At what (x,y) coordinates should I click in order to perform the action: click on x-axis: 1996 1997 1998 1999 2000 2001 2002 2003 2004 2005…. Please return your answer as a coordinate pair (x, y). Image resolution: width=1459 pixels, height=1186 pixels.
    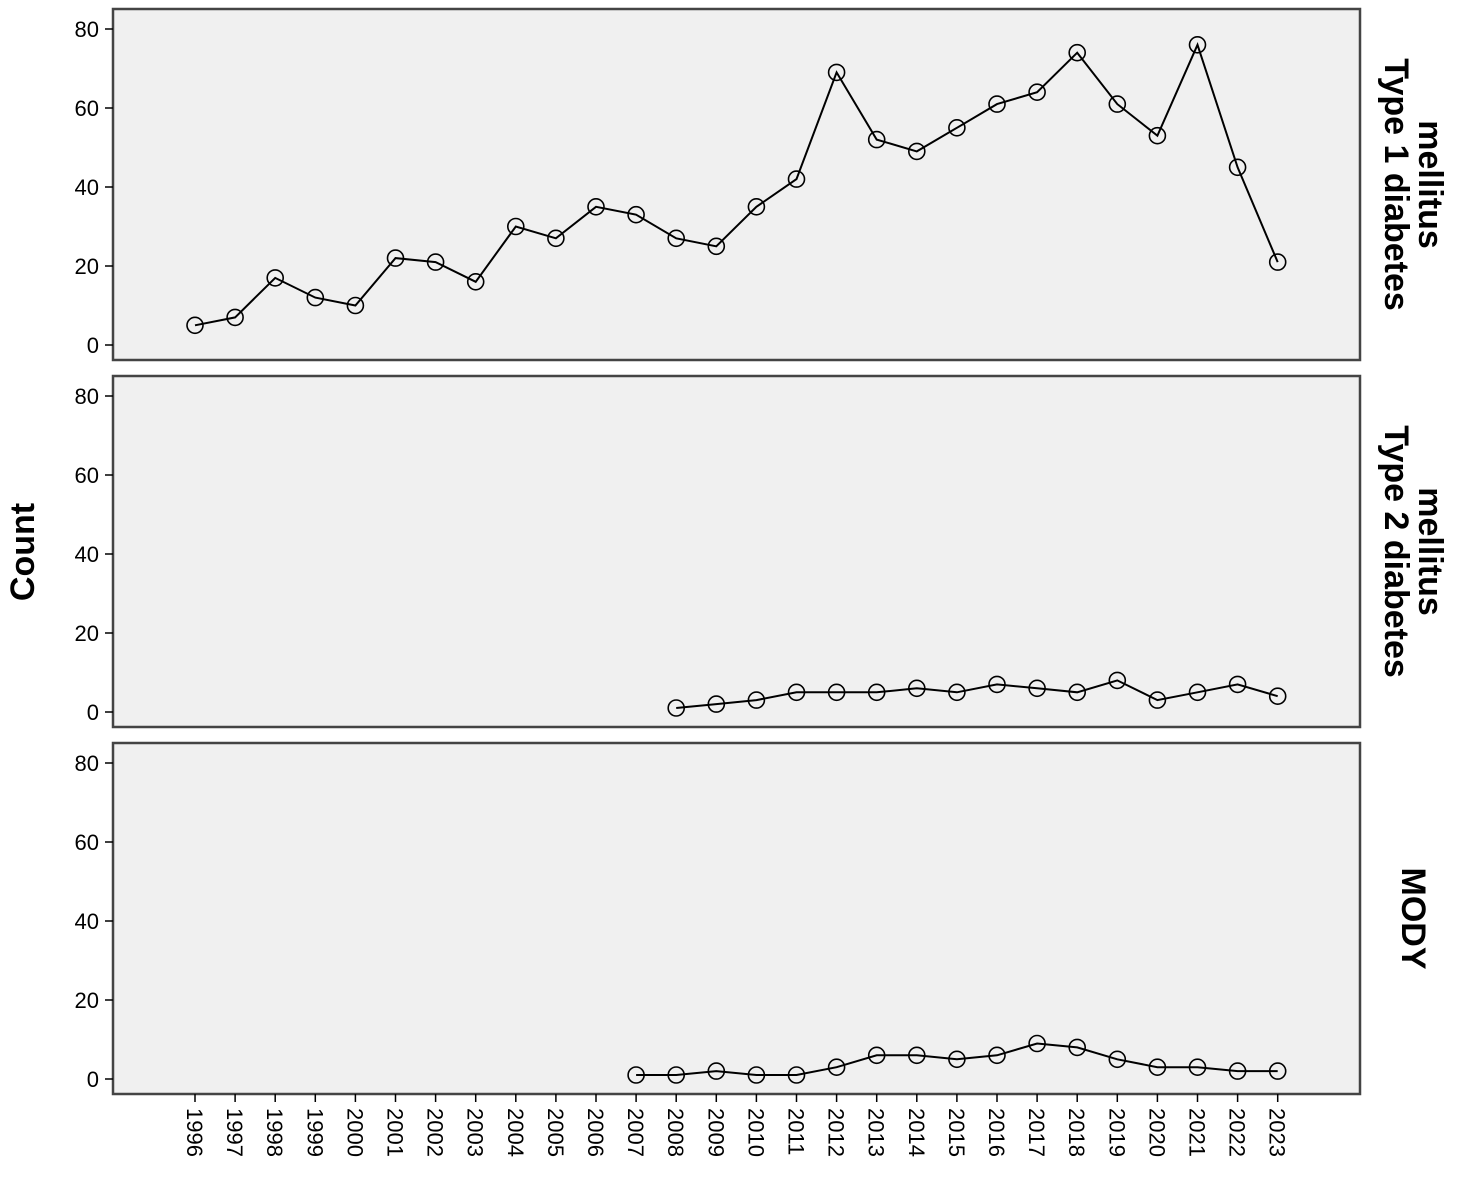
    Looking at the image, I should click on (736, 1125).